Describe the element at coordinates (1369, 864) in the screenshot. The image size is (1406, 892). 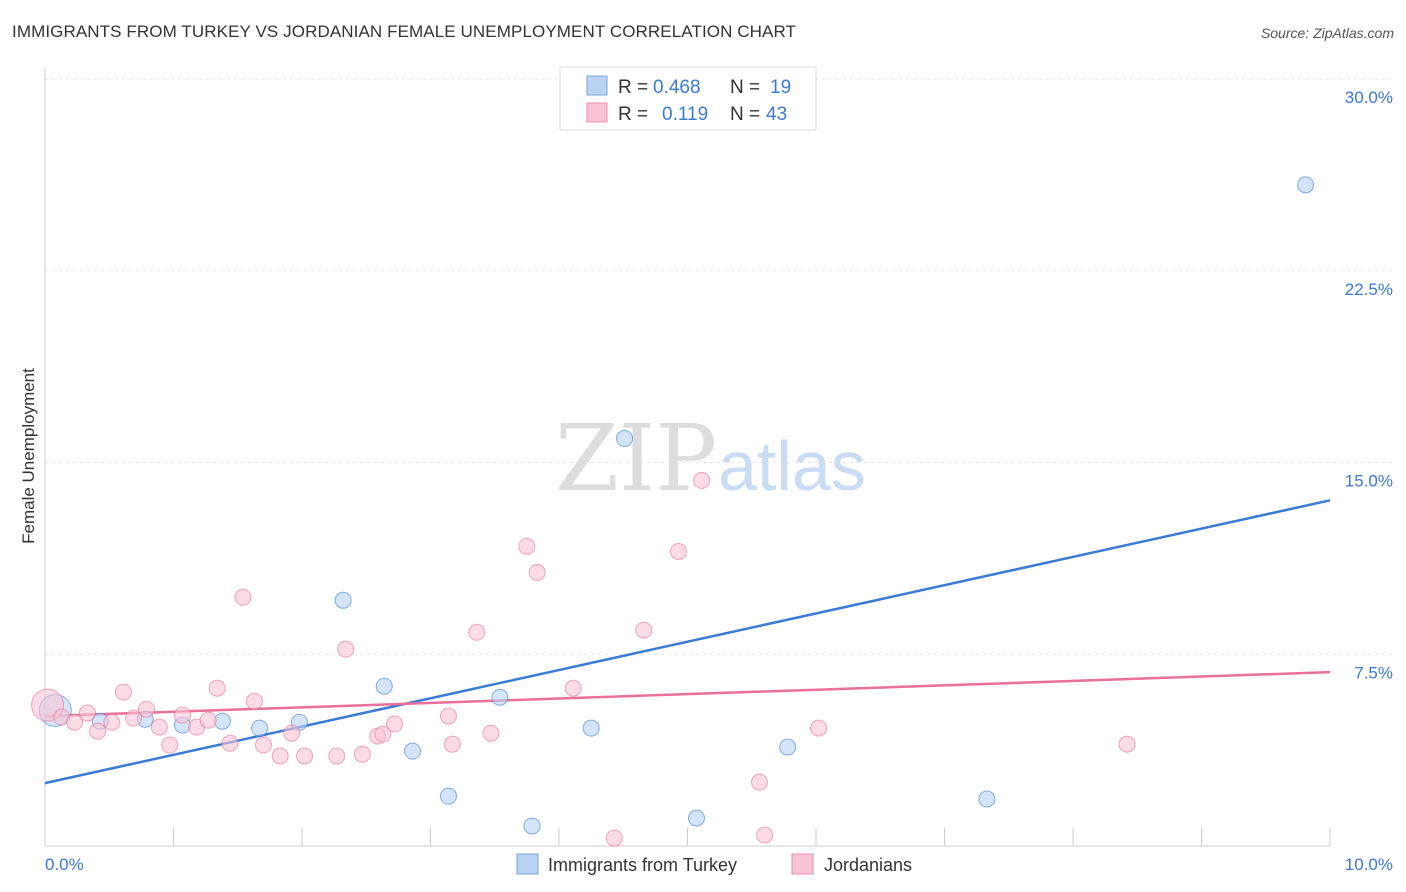
I see `x-tick-label-max: 10.0%` at that location.